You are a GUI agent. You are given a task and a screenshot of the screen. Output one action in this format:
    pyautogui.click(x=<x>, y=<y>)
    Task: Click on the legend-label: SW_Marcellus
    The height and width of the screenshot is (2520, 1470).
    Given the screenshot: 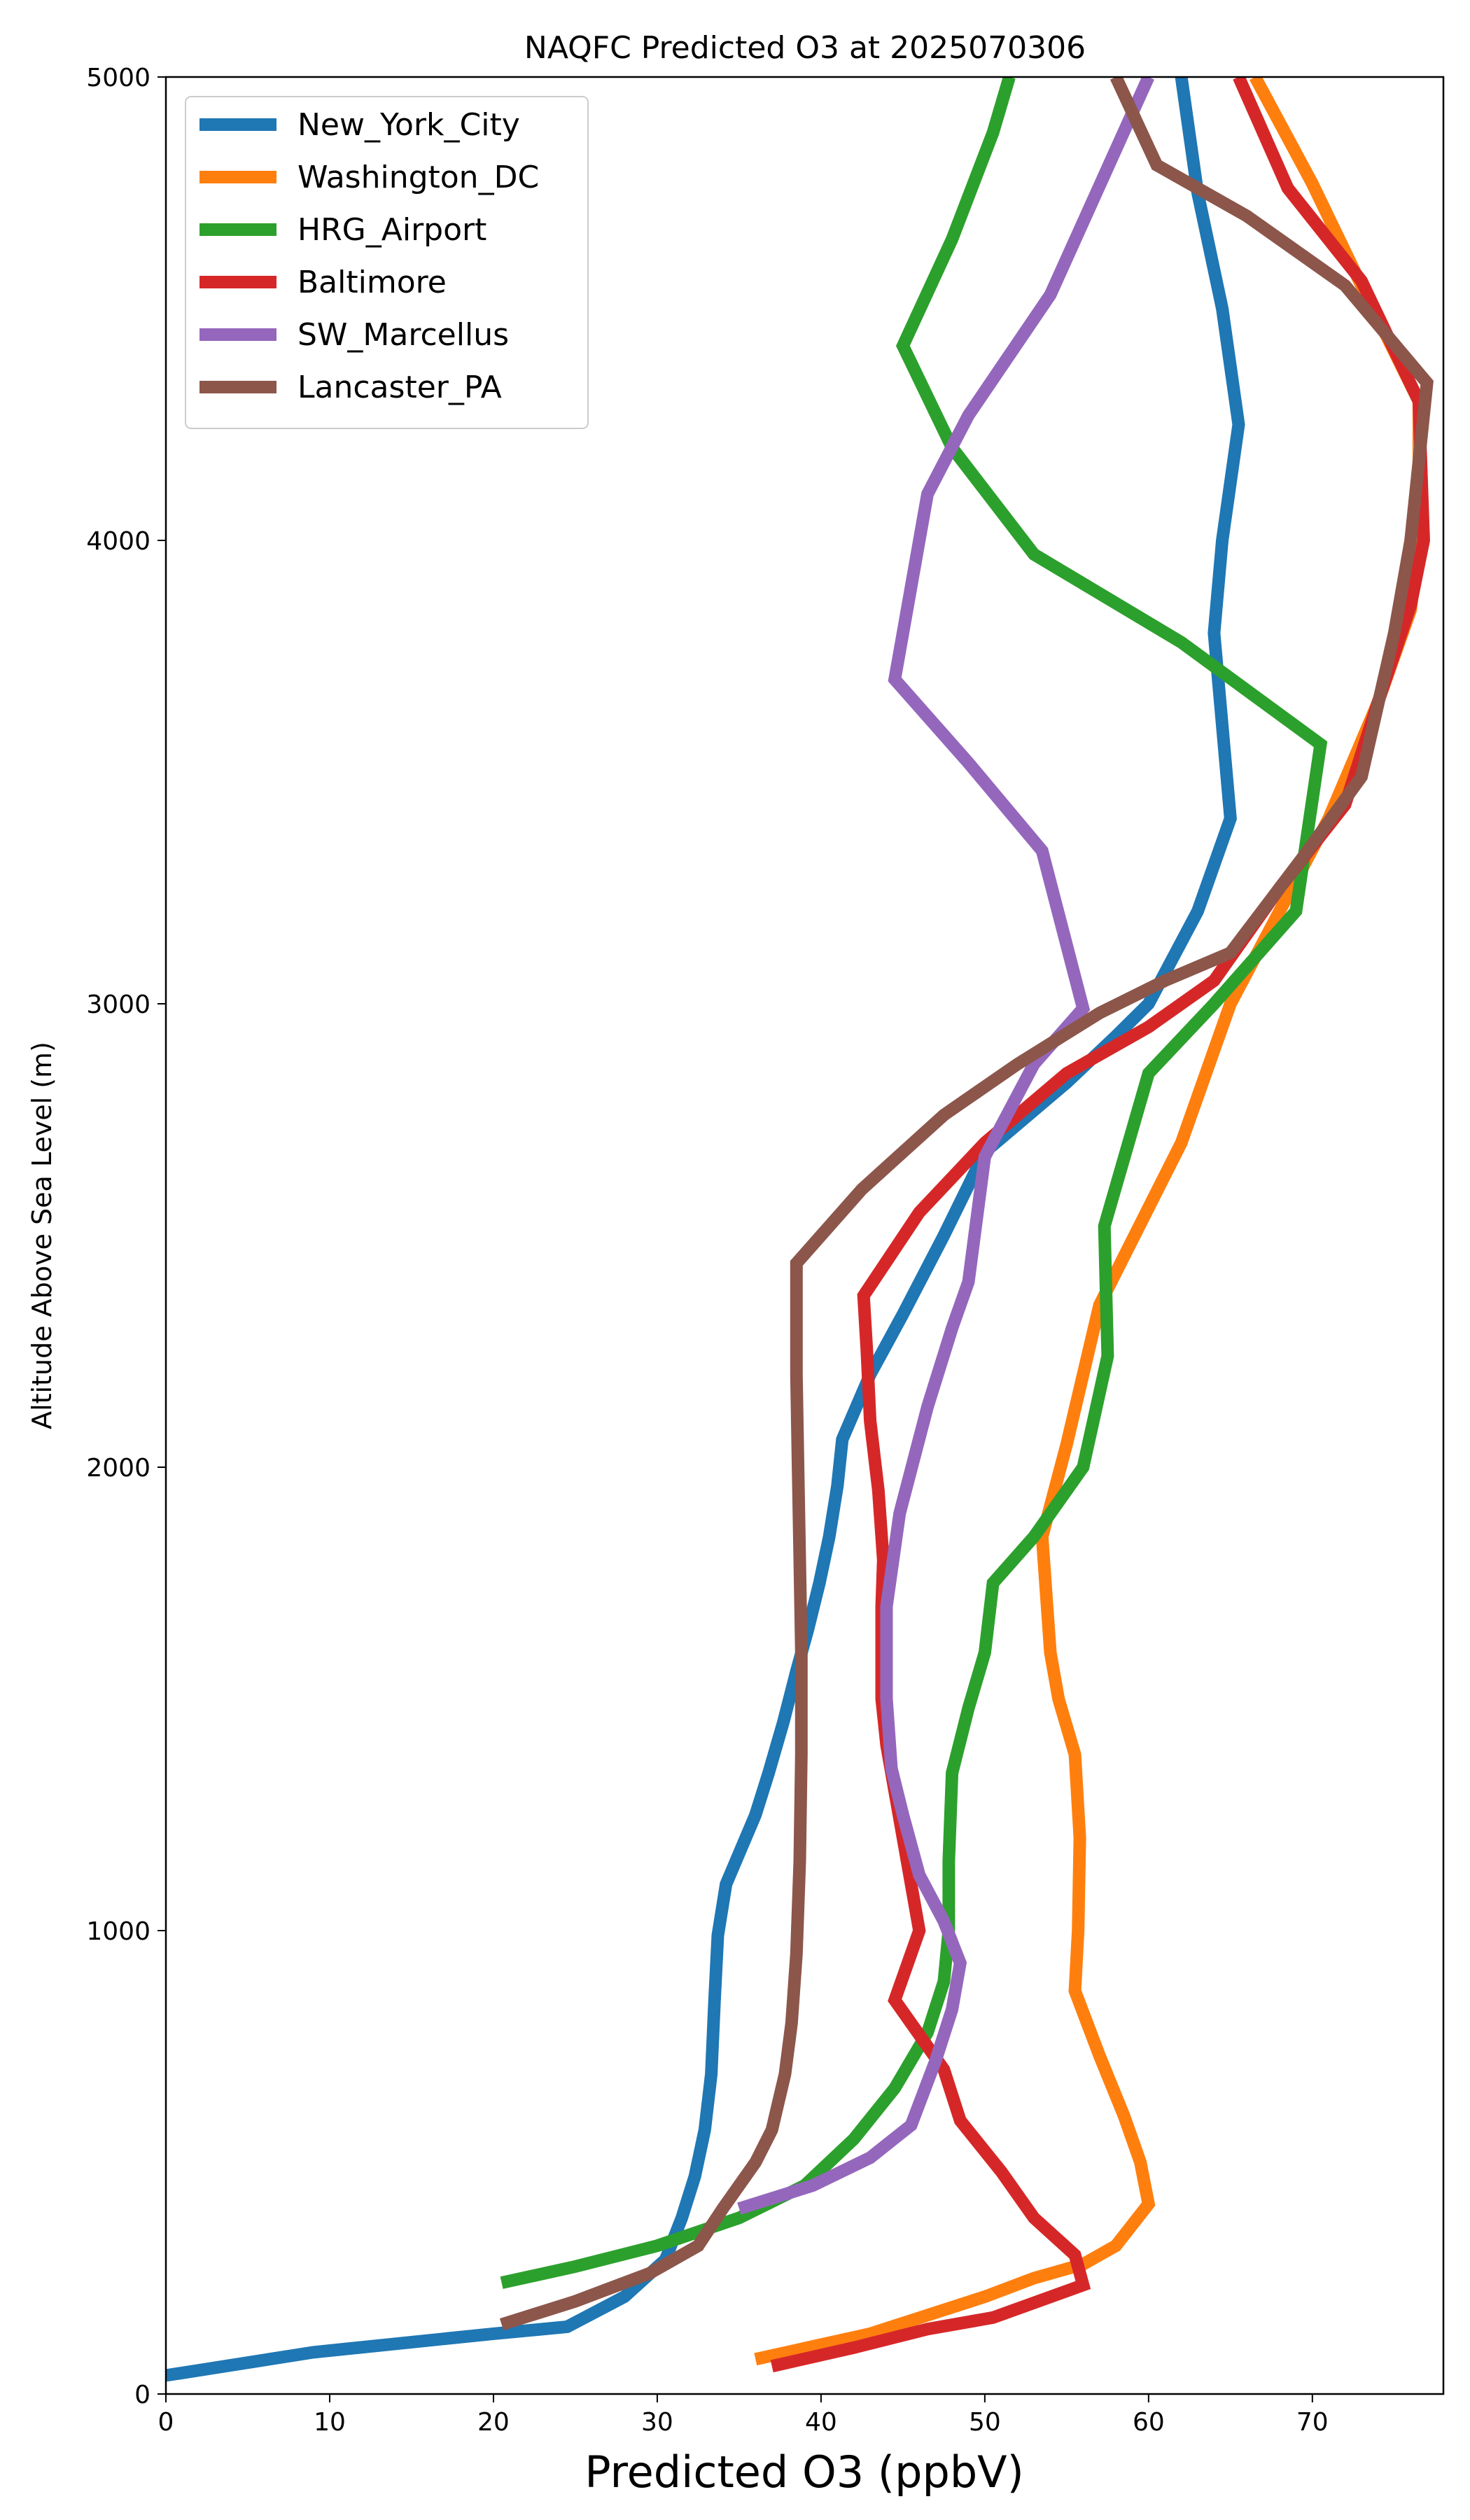 What is the action you would take?
    pyautogui.click(x=403, y=335)
    